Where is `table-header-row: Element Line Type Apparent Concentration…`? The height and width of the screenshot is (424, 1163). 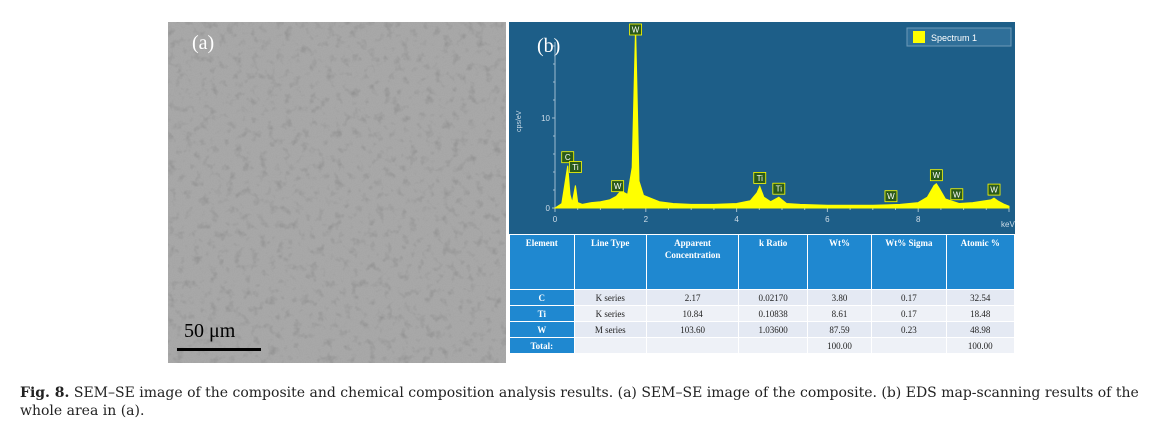 table-header-row: Element Line Type Apparent Concentration… is located at coordinates (762, 262).